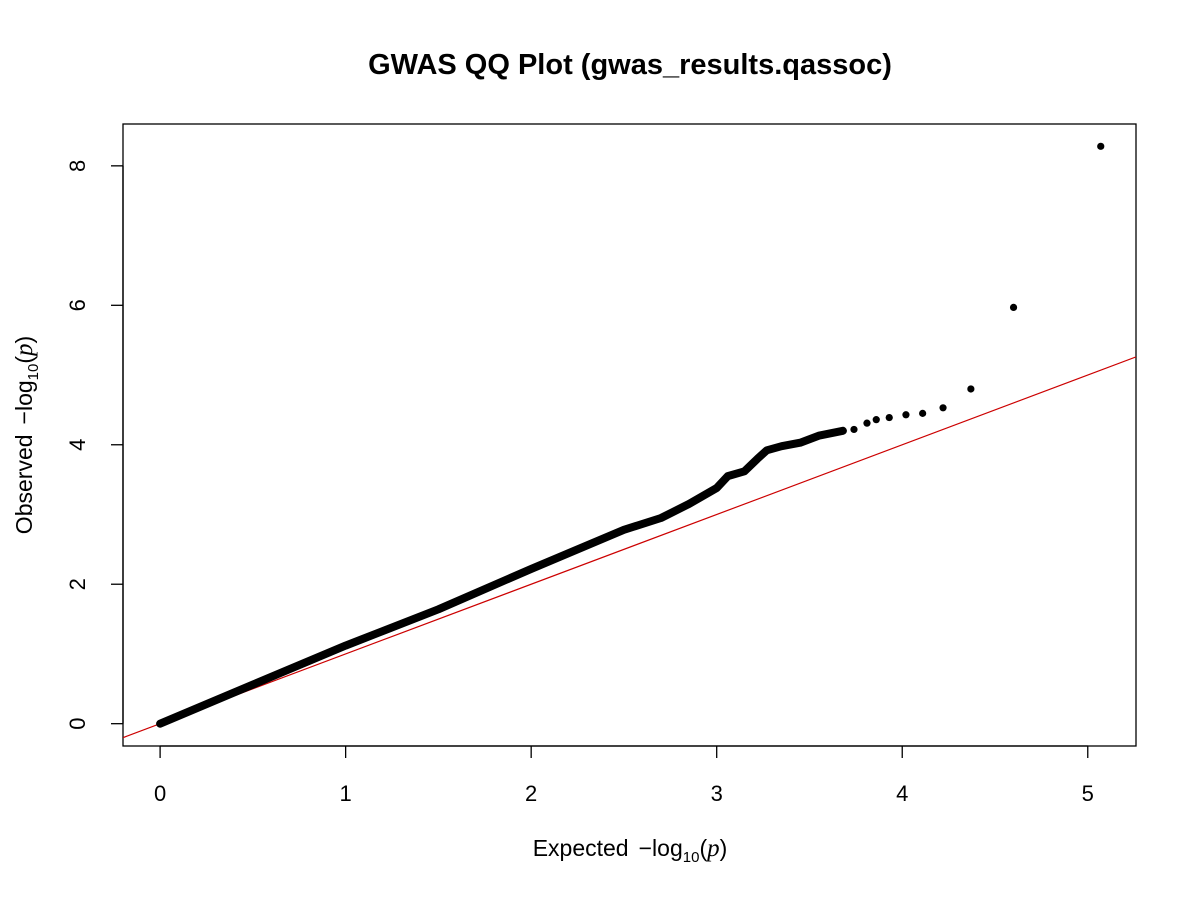 The image size is (1200, 900). I want to click on y-tick-label: 6, so click(77, 305).